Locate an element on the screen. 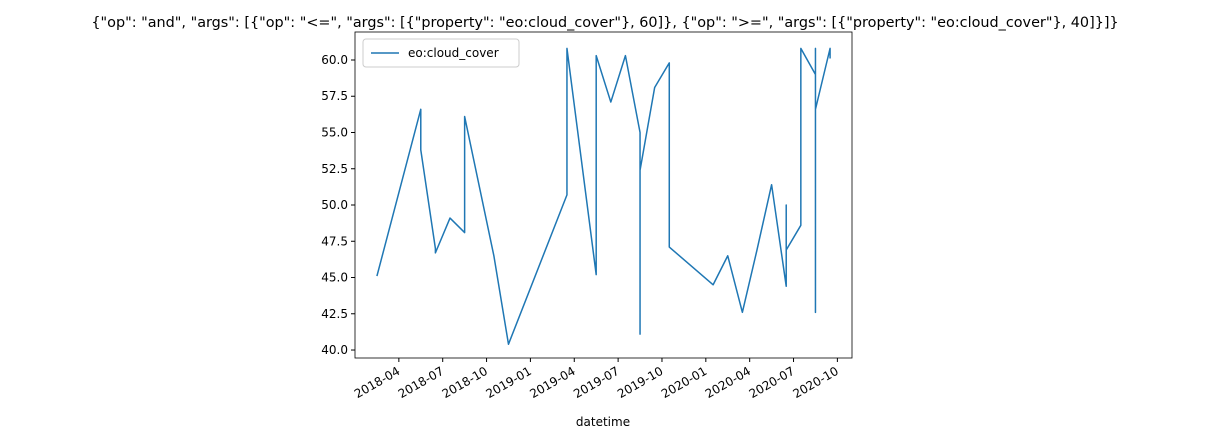 The width and height of the screenshot is (1210, 439). y-tick-label: 45.0 is located at coordinates (334, 278).